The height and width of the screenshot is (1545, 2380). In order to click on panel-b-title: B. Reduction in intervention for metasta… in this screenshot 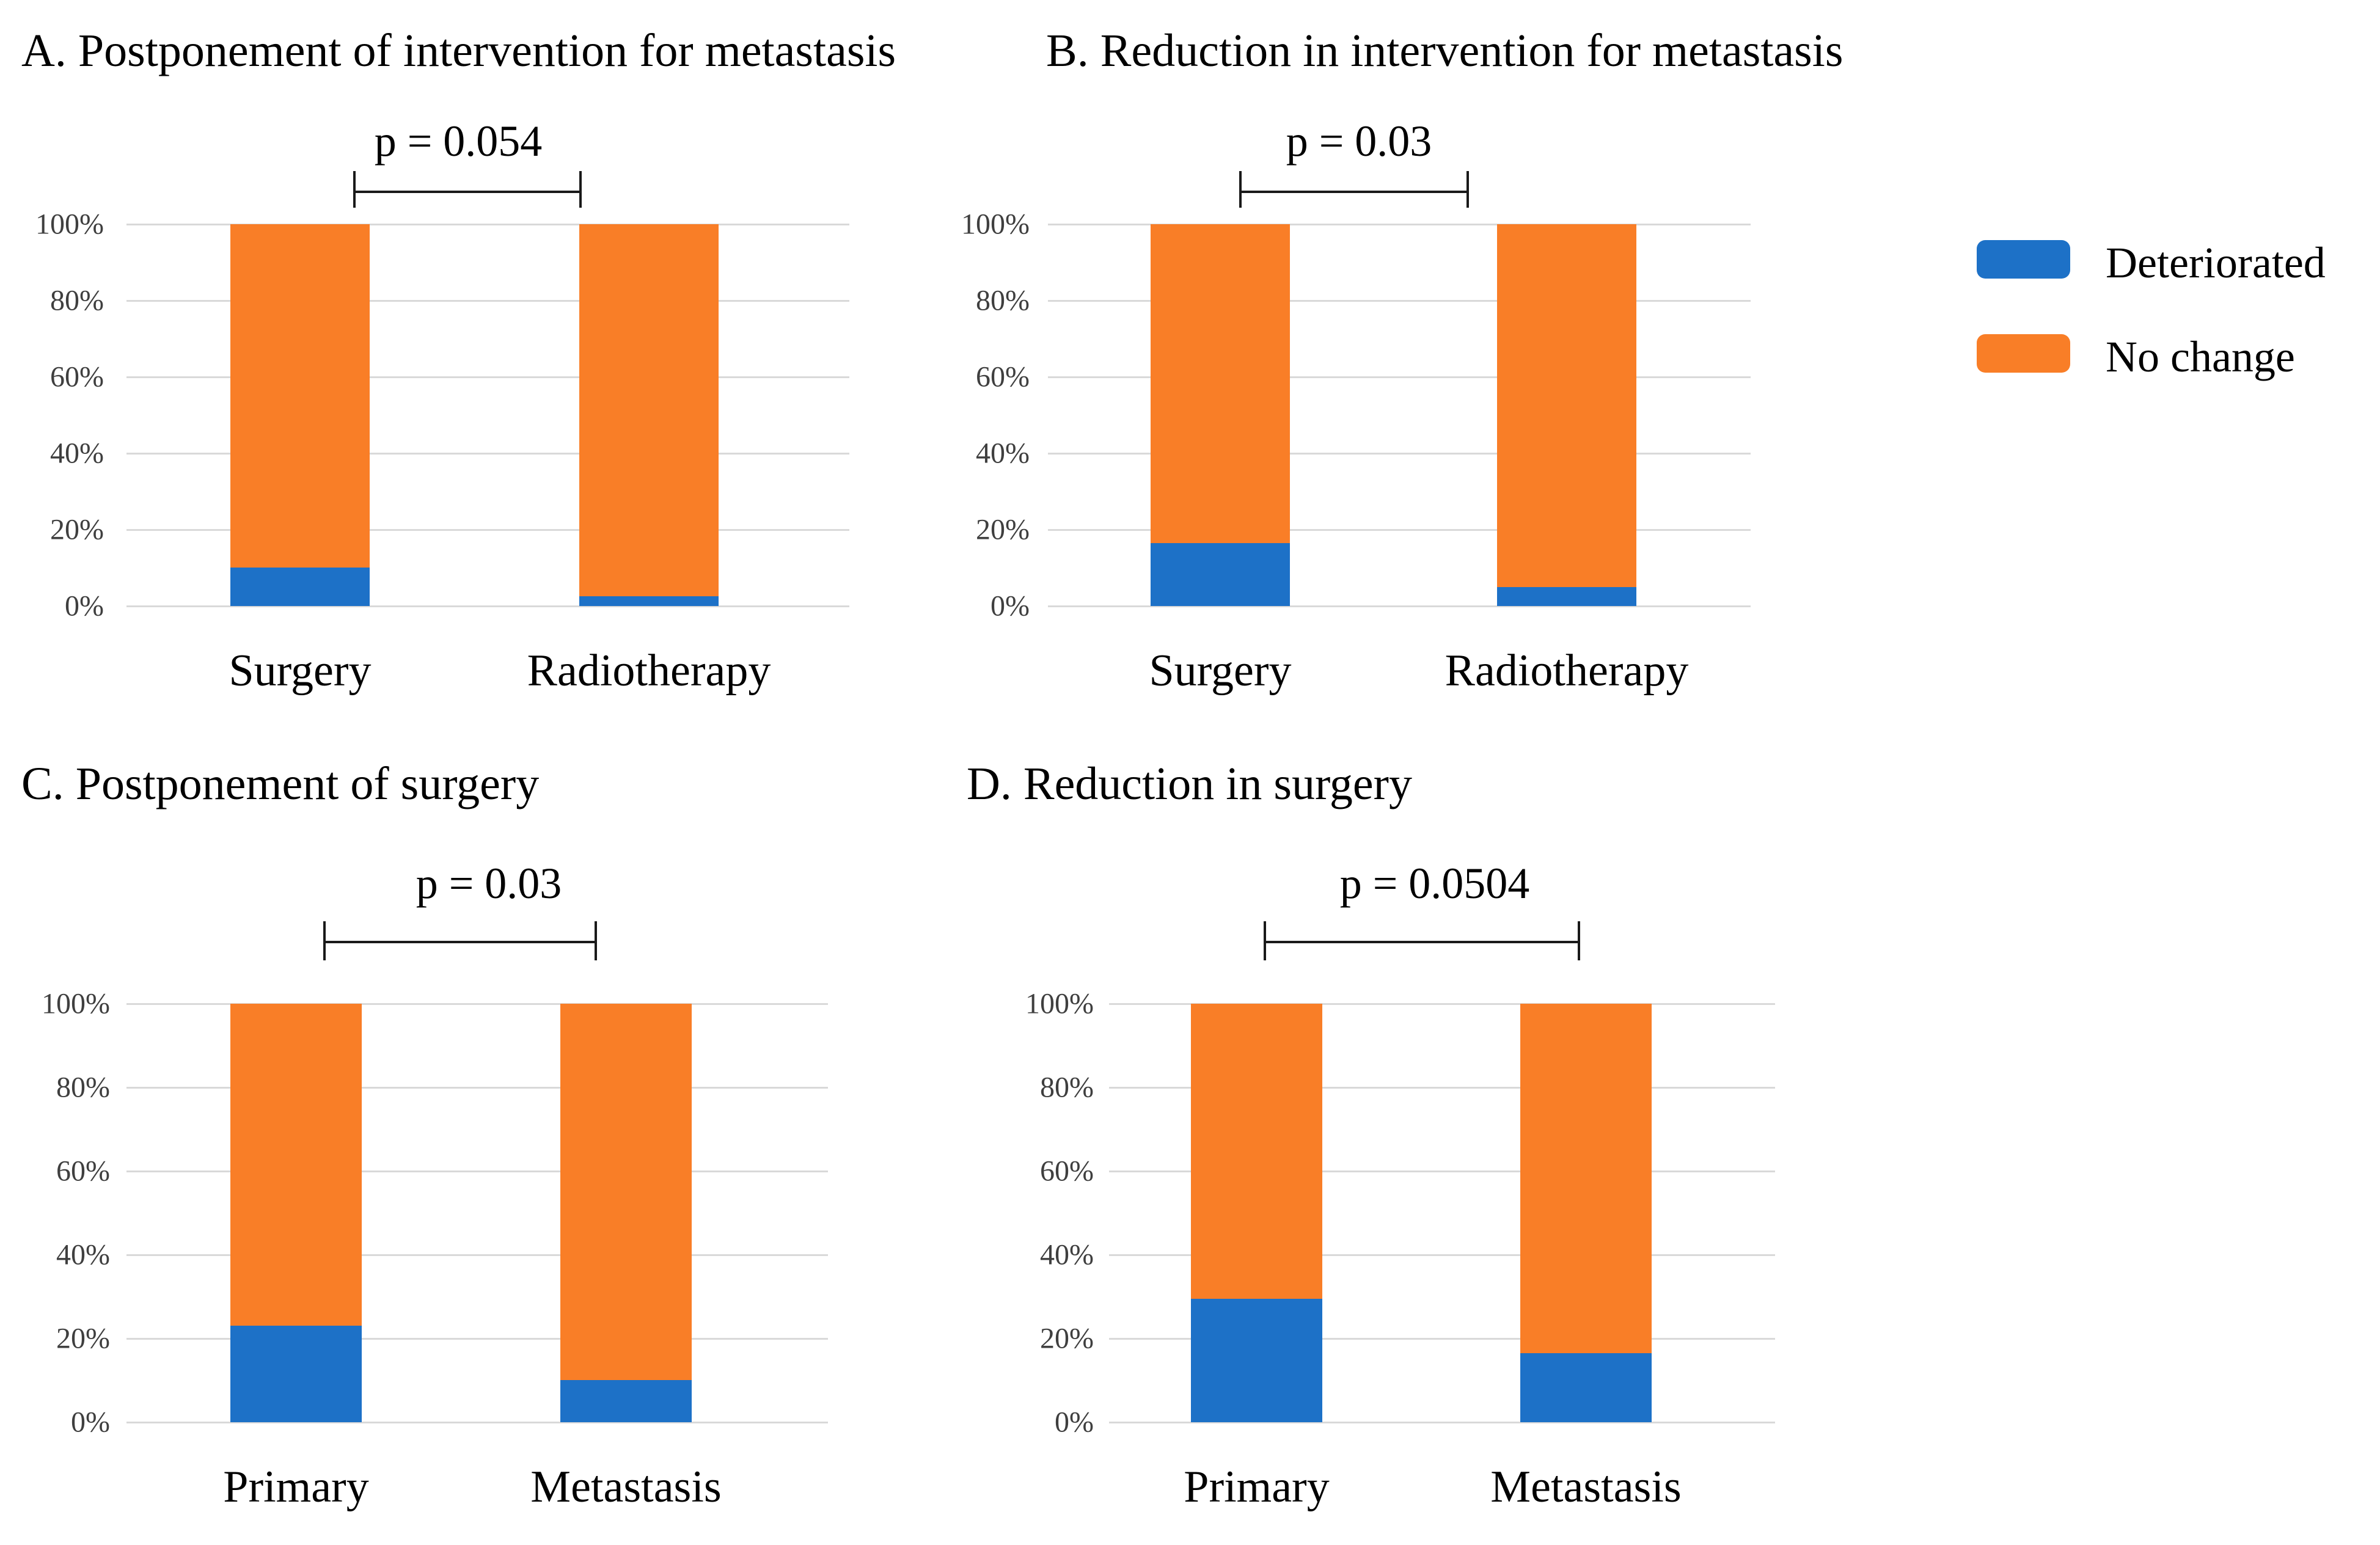, I will do `click(1445, 51)`.